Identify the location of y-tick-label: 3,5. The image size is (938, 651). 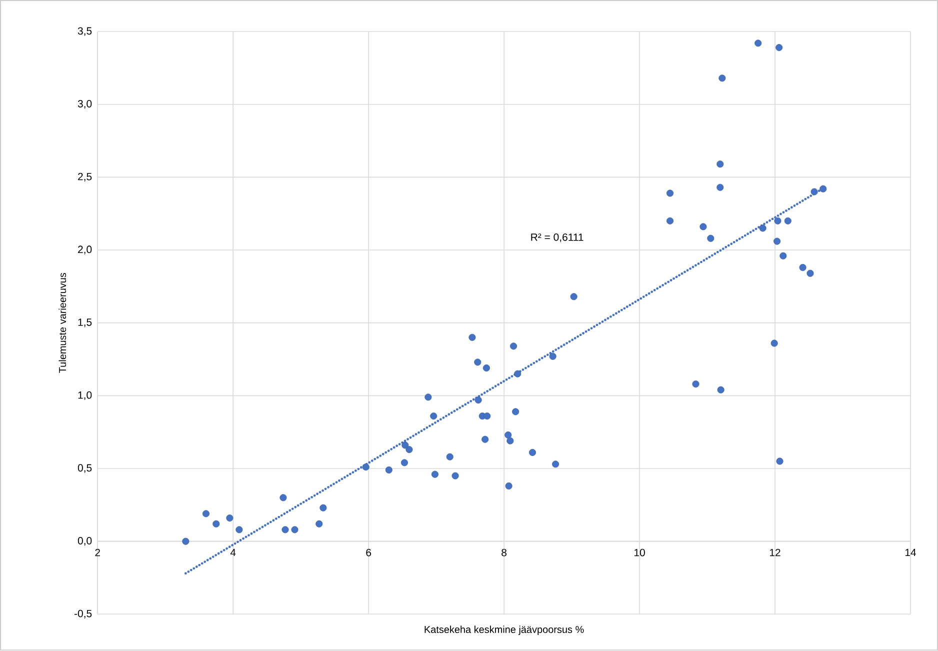
(85, 31).